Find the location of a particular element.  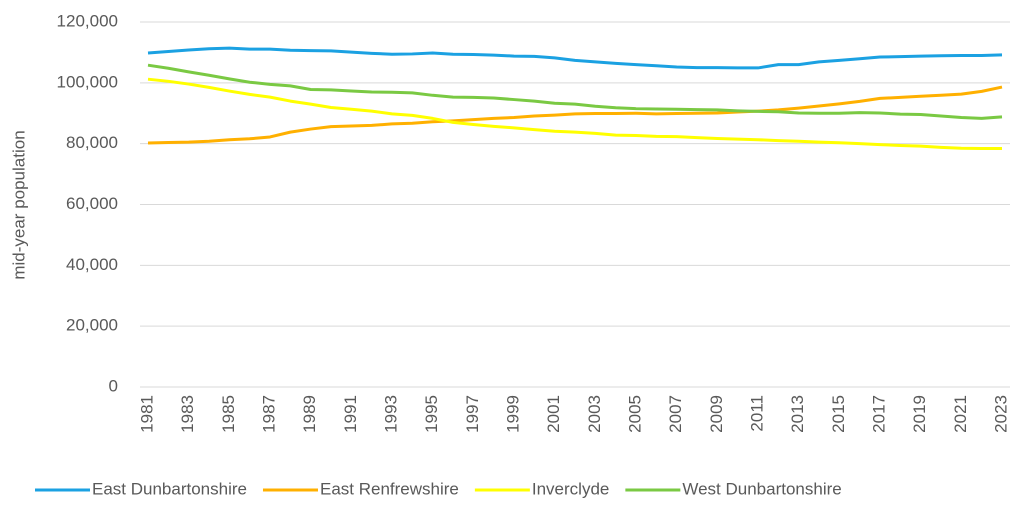

y-tick-label: 80,000 is located at coordinates (92, 142).